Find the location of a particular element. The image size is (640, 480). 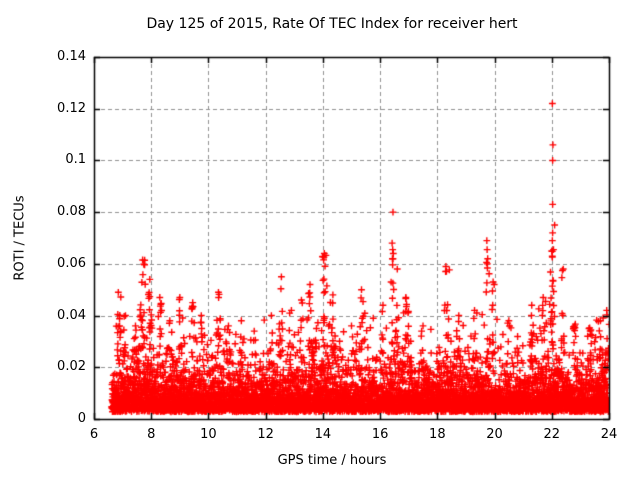

x-tick-label: 24 is located at coordinates (609, 434).